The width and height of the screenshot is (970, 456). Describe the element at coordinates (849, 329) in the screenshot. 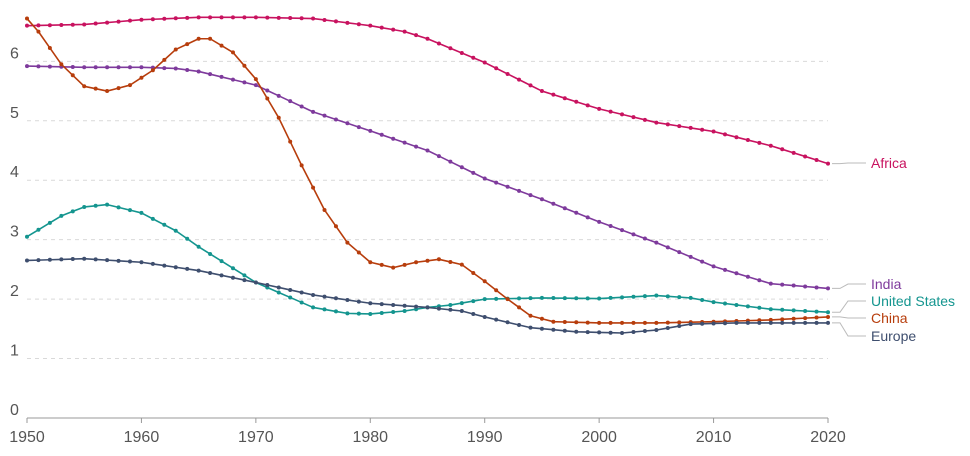

I see `legend-leader-line` at that location.